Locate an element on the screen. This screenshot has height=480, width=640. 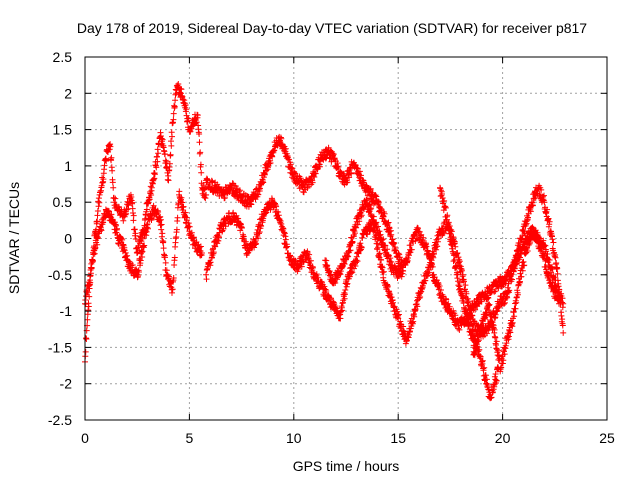
y-tick-label: 2.5 is located at coordinates (63, 57).